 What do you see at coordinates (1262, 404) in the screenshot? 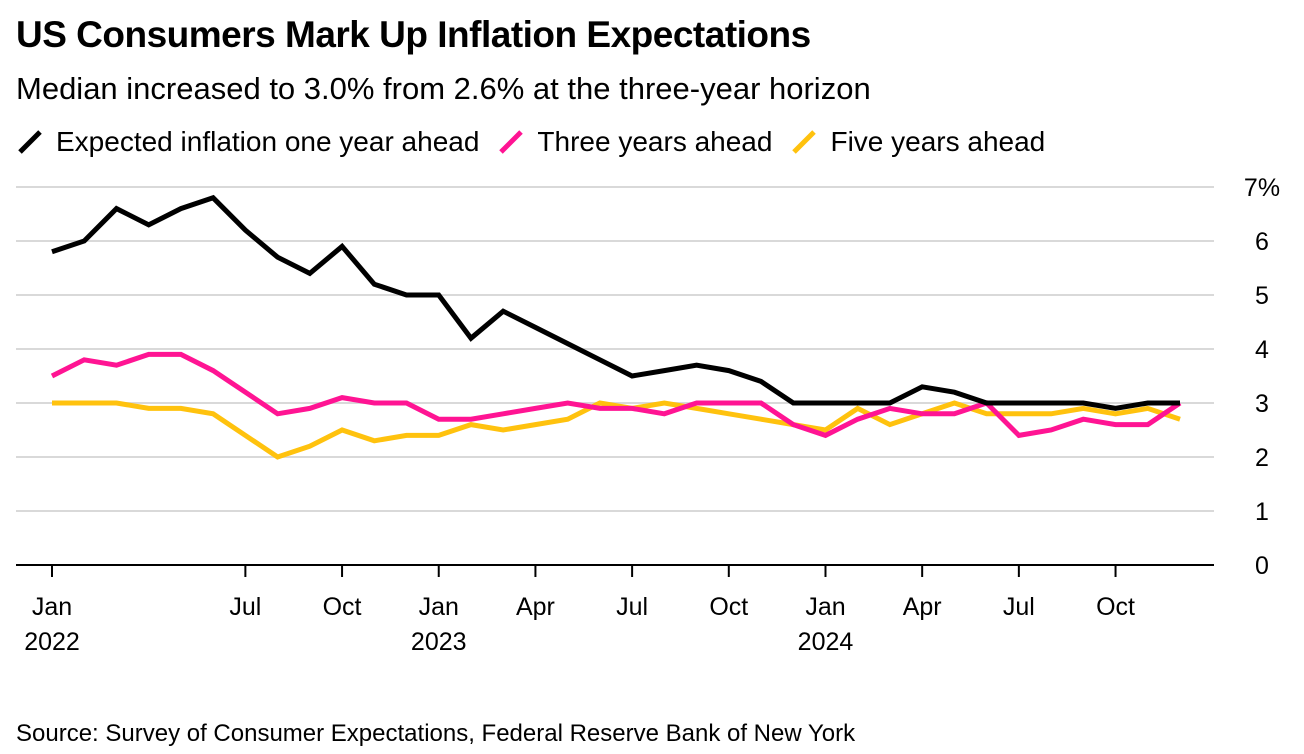
I see `y-tick-label: 3` at bounding box center [1262, 404].